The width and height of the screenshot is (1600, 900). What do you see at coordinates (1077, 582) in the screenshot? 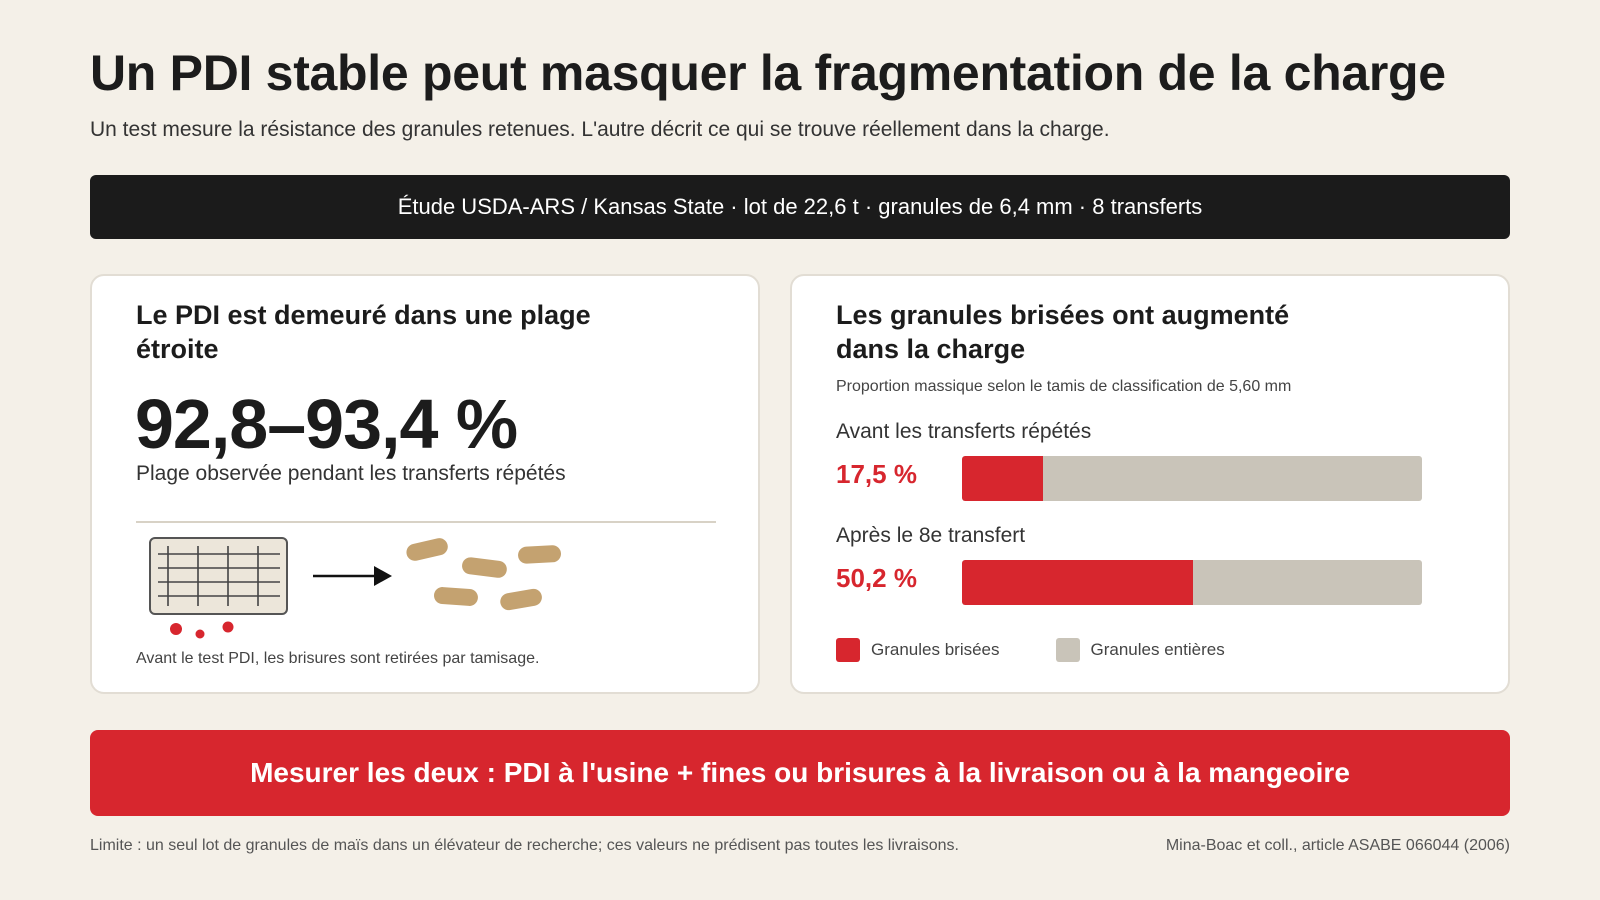
I see `bar-fill-after` at bounding box center [1077, 582].